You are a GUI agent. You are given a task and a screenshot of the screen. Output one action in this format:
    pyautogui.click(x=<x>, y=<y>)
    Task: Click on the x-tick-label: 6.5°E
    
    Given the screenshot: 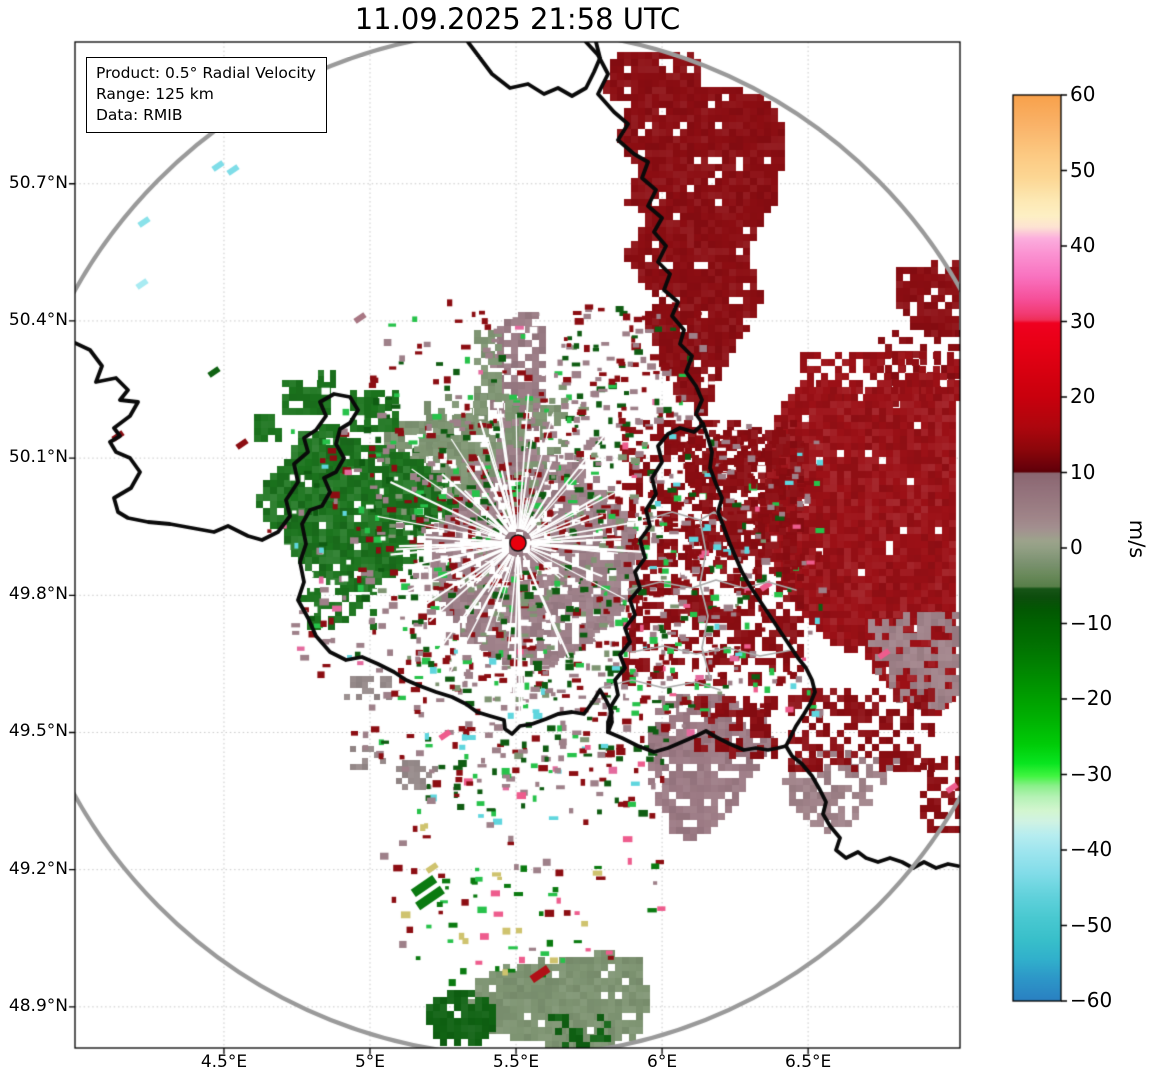 What is the action you would take?
    pyautogui.click(x=808, y=1062)
    